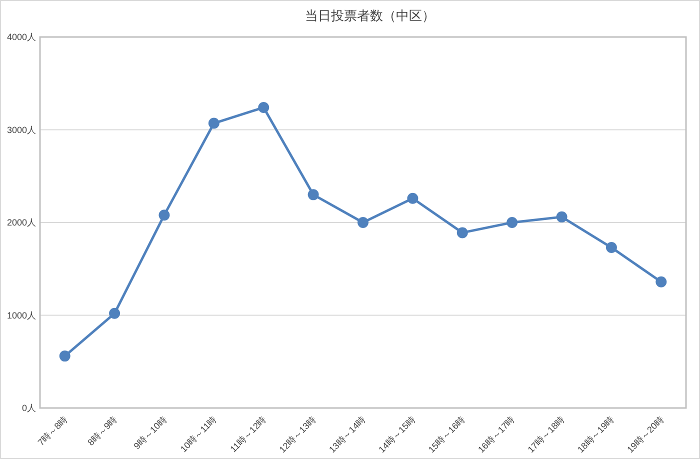 The image size is (700, 459). I want to click on x-tick-label: 12時～13時, so click(297, 434).